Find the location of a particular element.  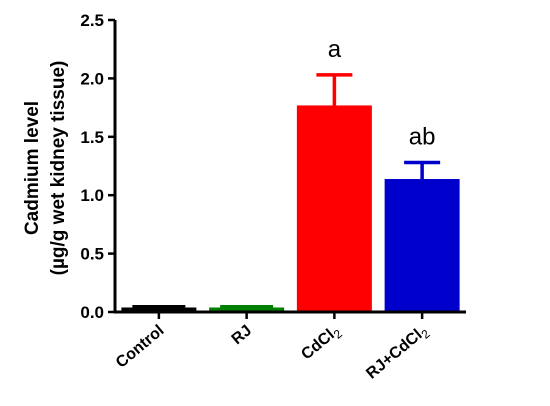

y-tick-label: 0.0 is located at coordinates (92, 312).